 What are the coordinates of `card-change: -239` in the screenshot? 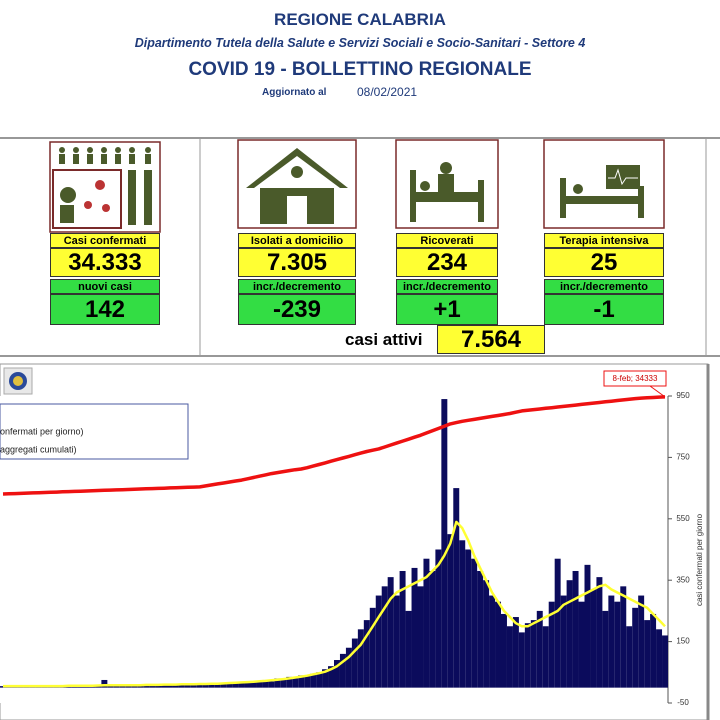 It's located at (297, 309).